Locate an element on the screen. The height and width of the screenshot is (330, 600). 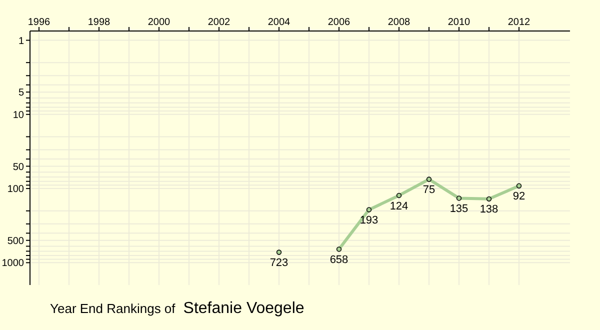
data-label: 92 is located at coordinates (519, 196).